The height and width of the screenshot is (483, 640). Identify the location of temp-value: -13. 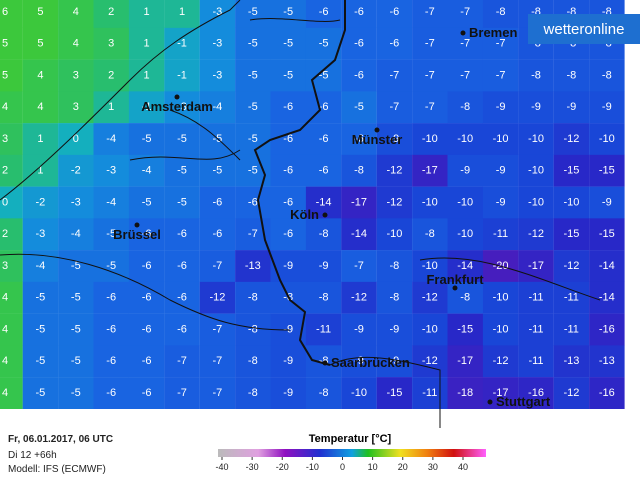
(607, 361).